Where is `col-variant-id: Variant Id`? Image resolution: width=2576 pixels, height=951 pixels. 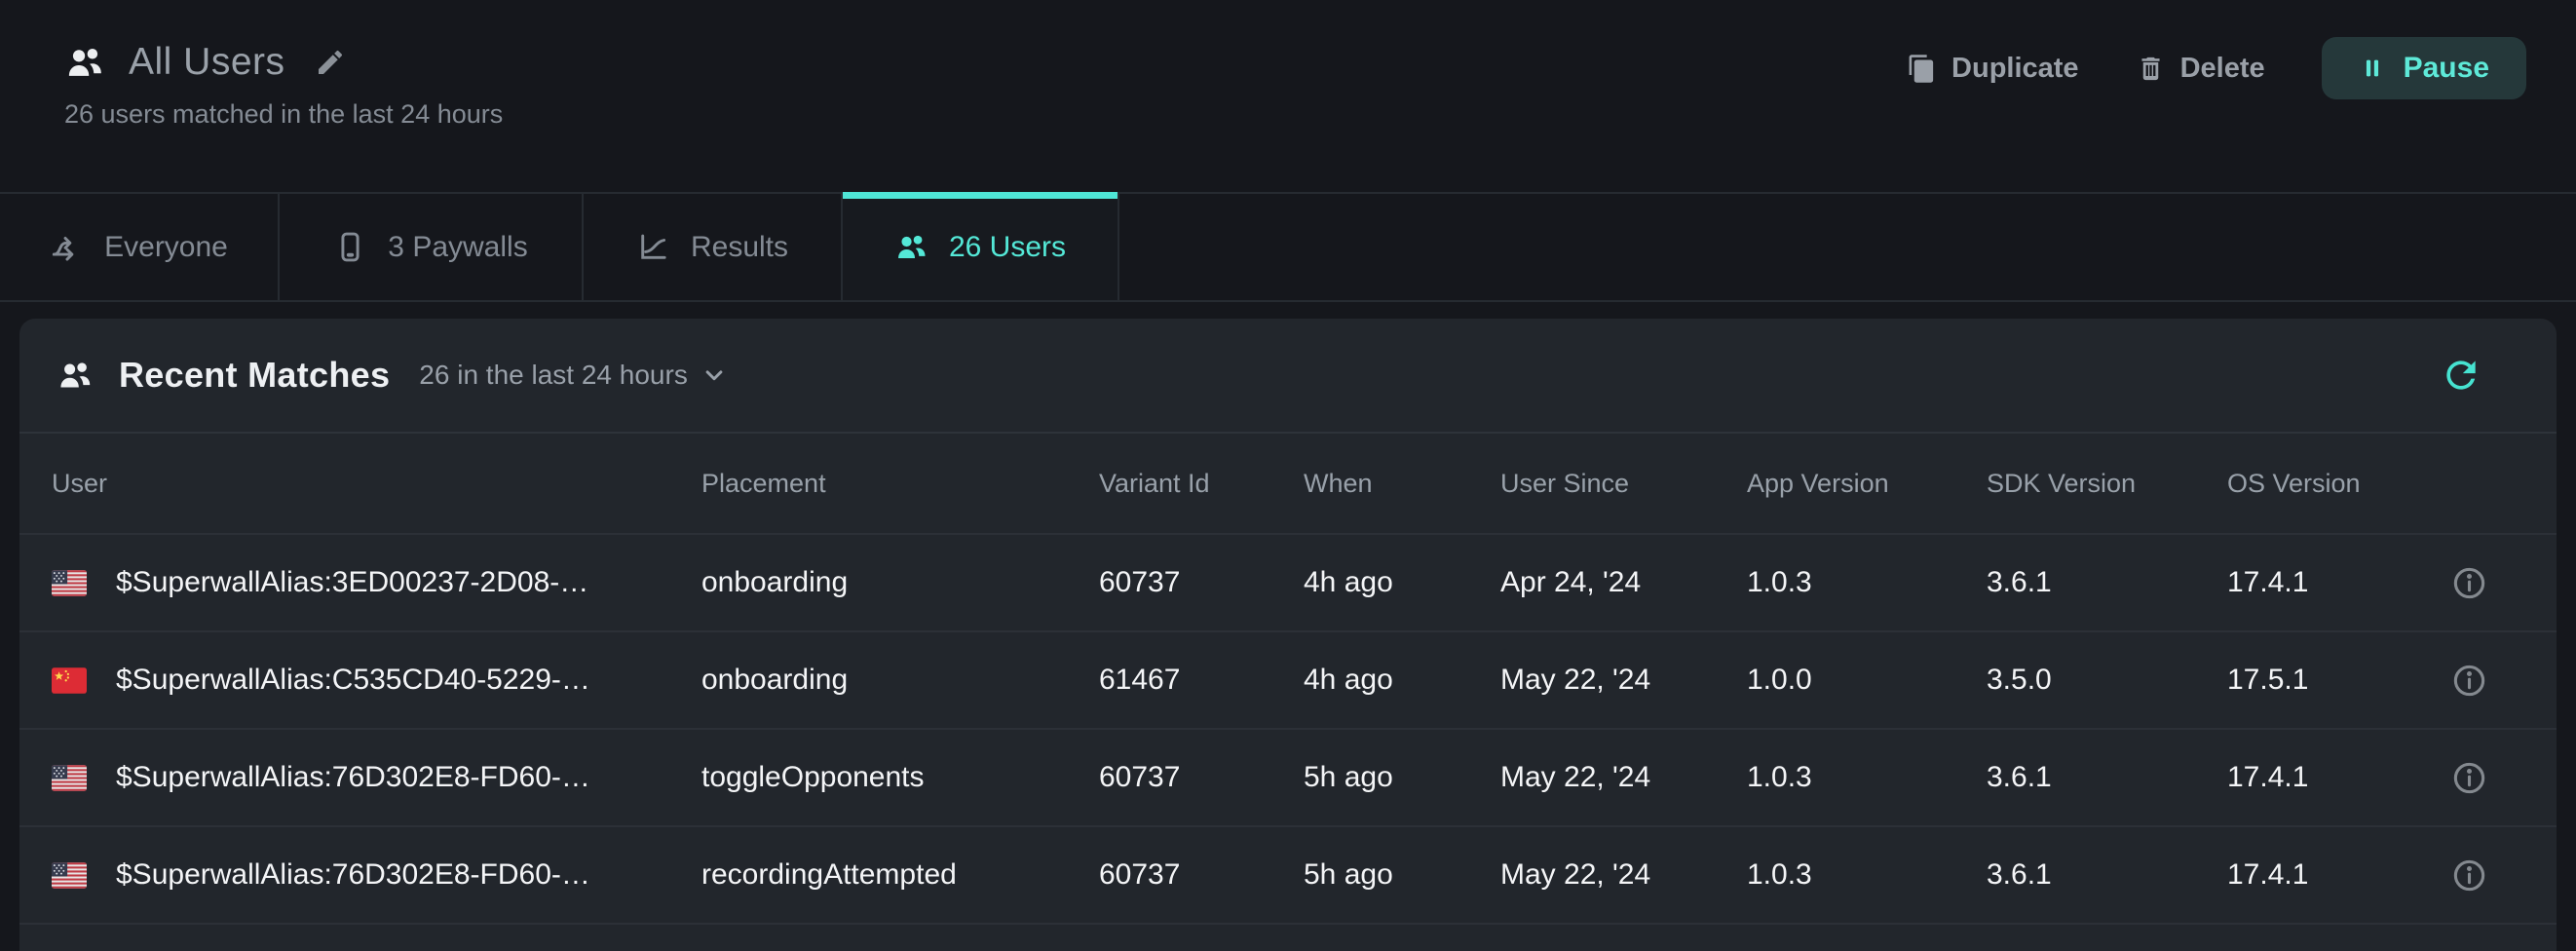
col-variant-id: Variant Id is located at coordinates (1154, 483).